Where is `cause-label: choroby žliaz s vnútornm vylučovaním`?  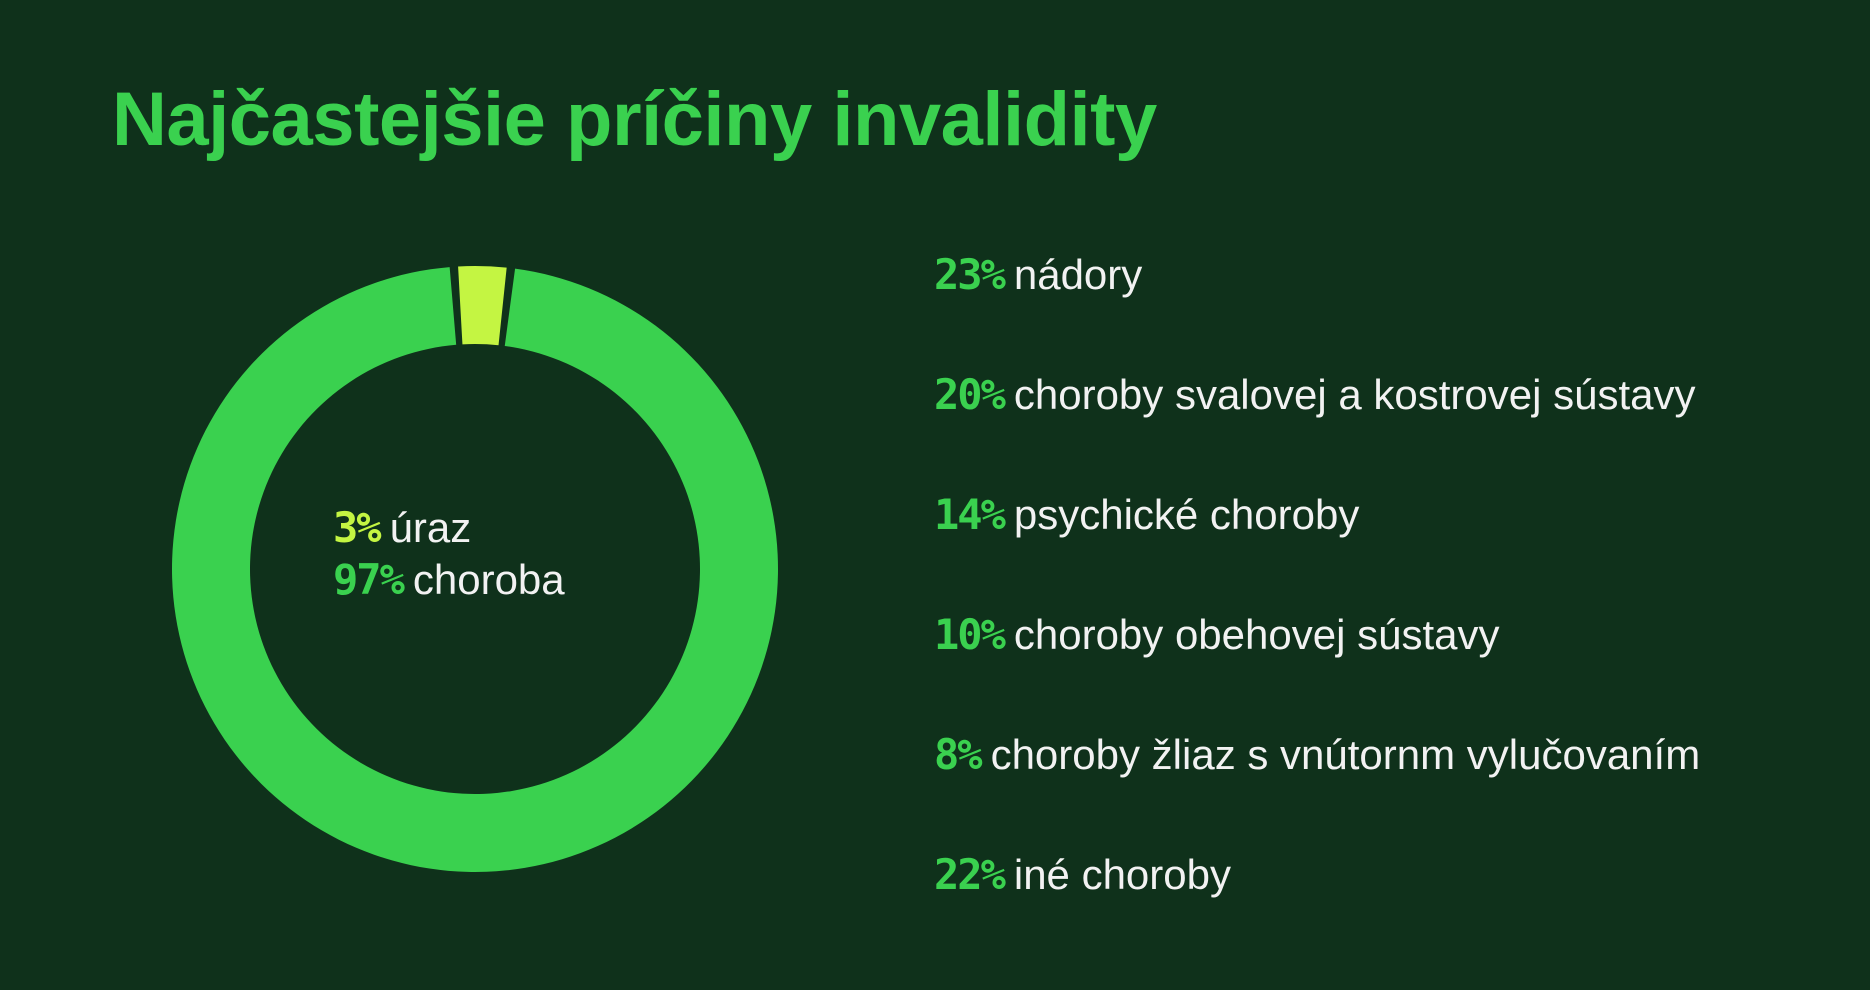 cause-label: choroby žliaz s vnútornm vylučovaním is located at coordinates (1345, 754).